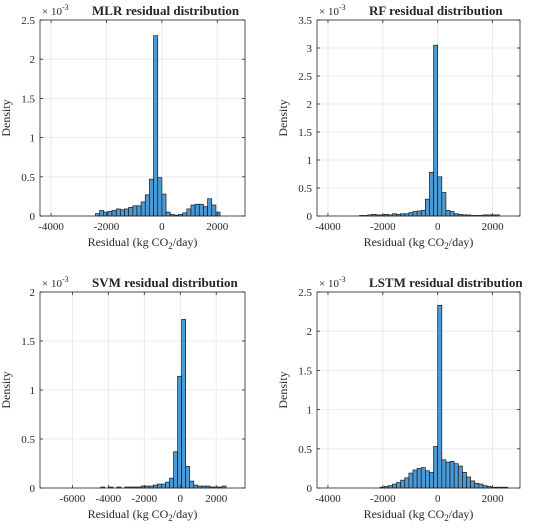 This screenshot has width=550, height=532. I want to click on chart-title: SVM residual distribution, so click(165, 282).